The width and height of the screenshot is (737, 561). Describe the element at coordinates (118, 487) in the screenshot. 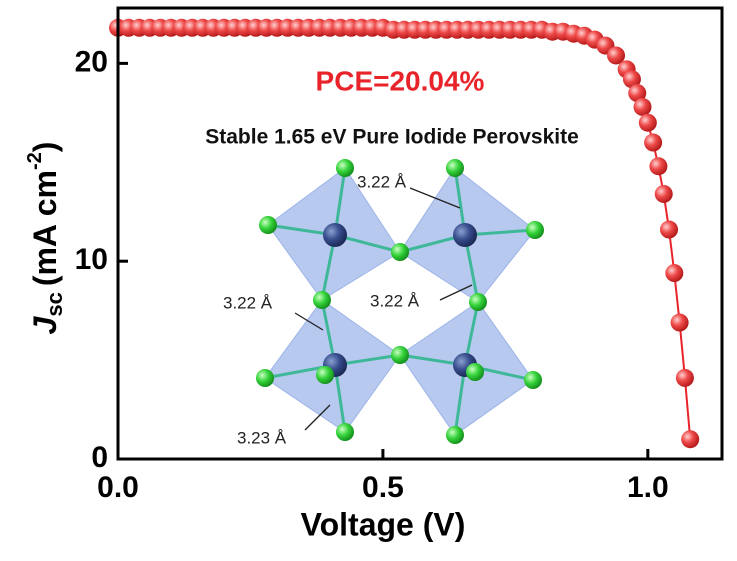

I see `x-tick-label: 0.0` at that location.